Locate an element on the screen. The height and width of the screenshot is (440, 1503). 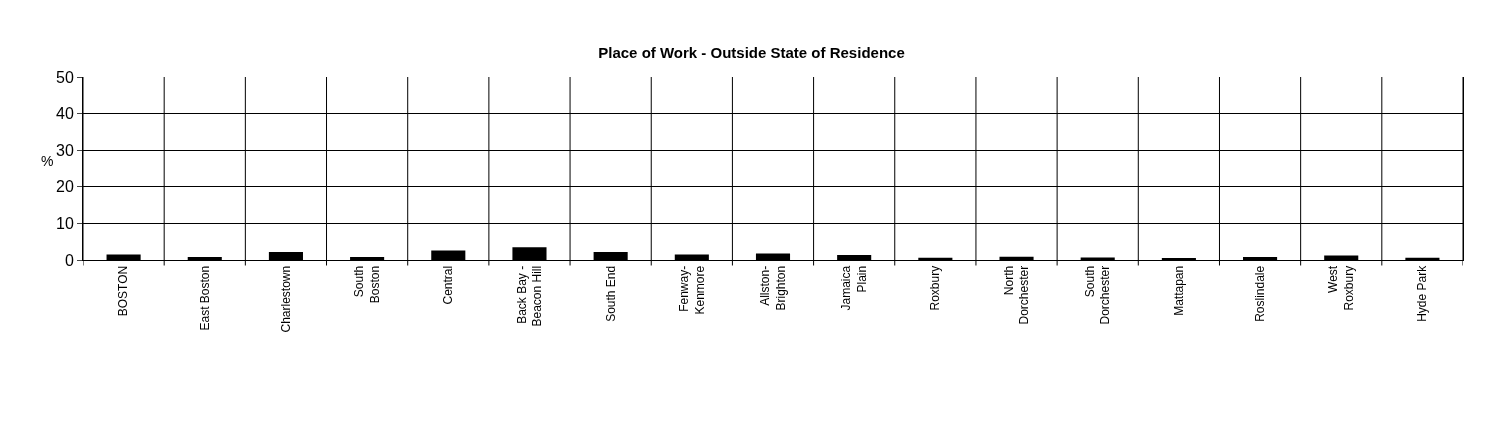
x-tick-label: East Boston is located at coordinates (204, 298).